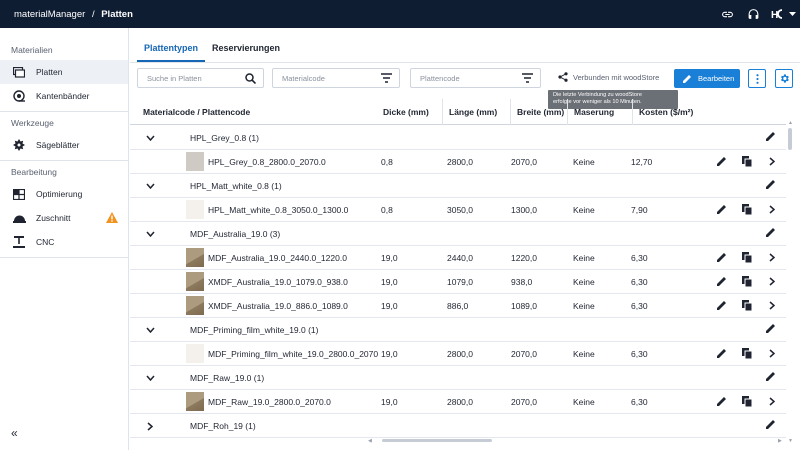 This screenshot has width=800, height=450. What do you see at coordinates (662, 112) in the screenshot?
I see `column-header-kosten: Kosten ($/m²)` at bounding box center [662, 112].